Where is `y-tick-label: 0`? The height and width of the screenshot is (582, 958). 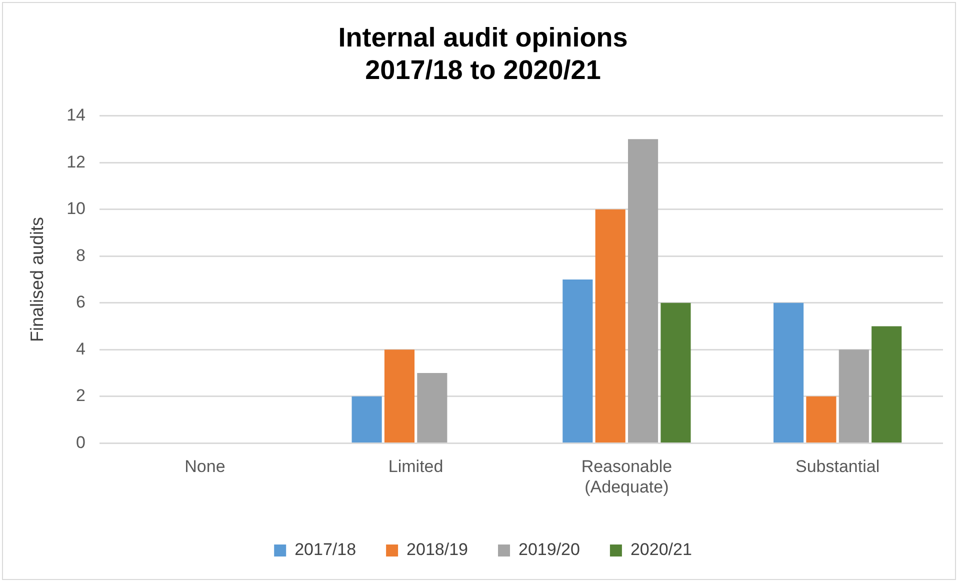 y-tick-label: 0 is located at coordinates (81, 442).